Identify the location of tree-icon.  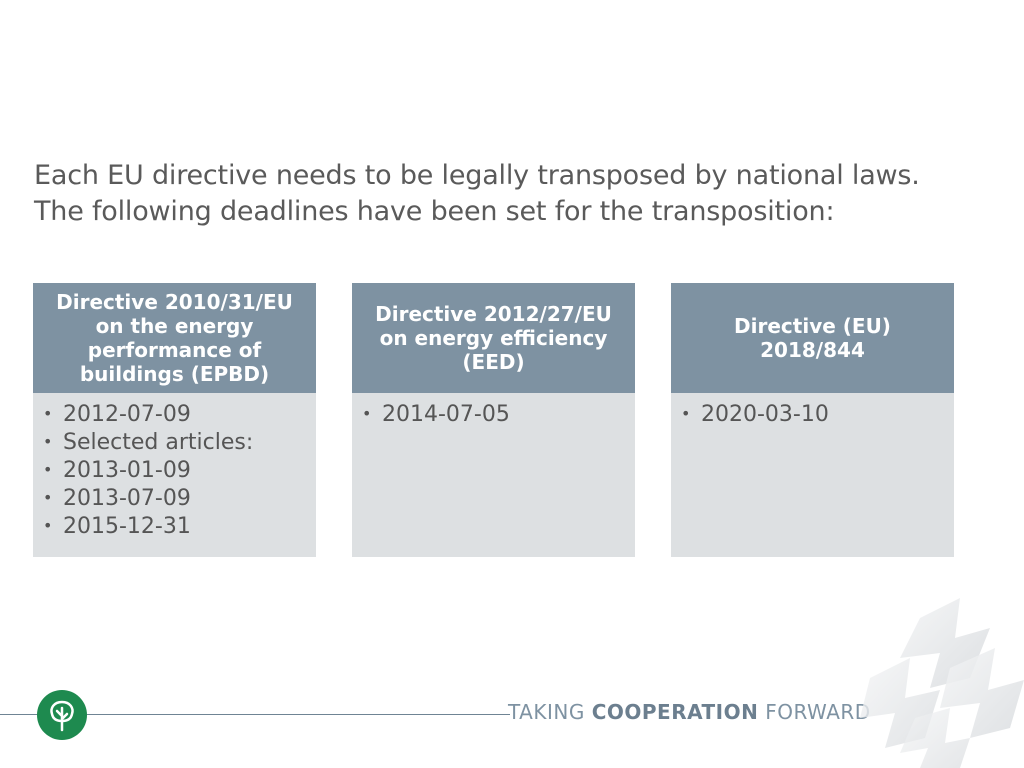
(62, 715).